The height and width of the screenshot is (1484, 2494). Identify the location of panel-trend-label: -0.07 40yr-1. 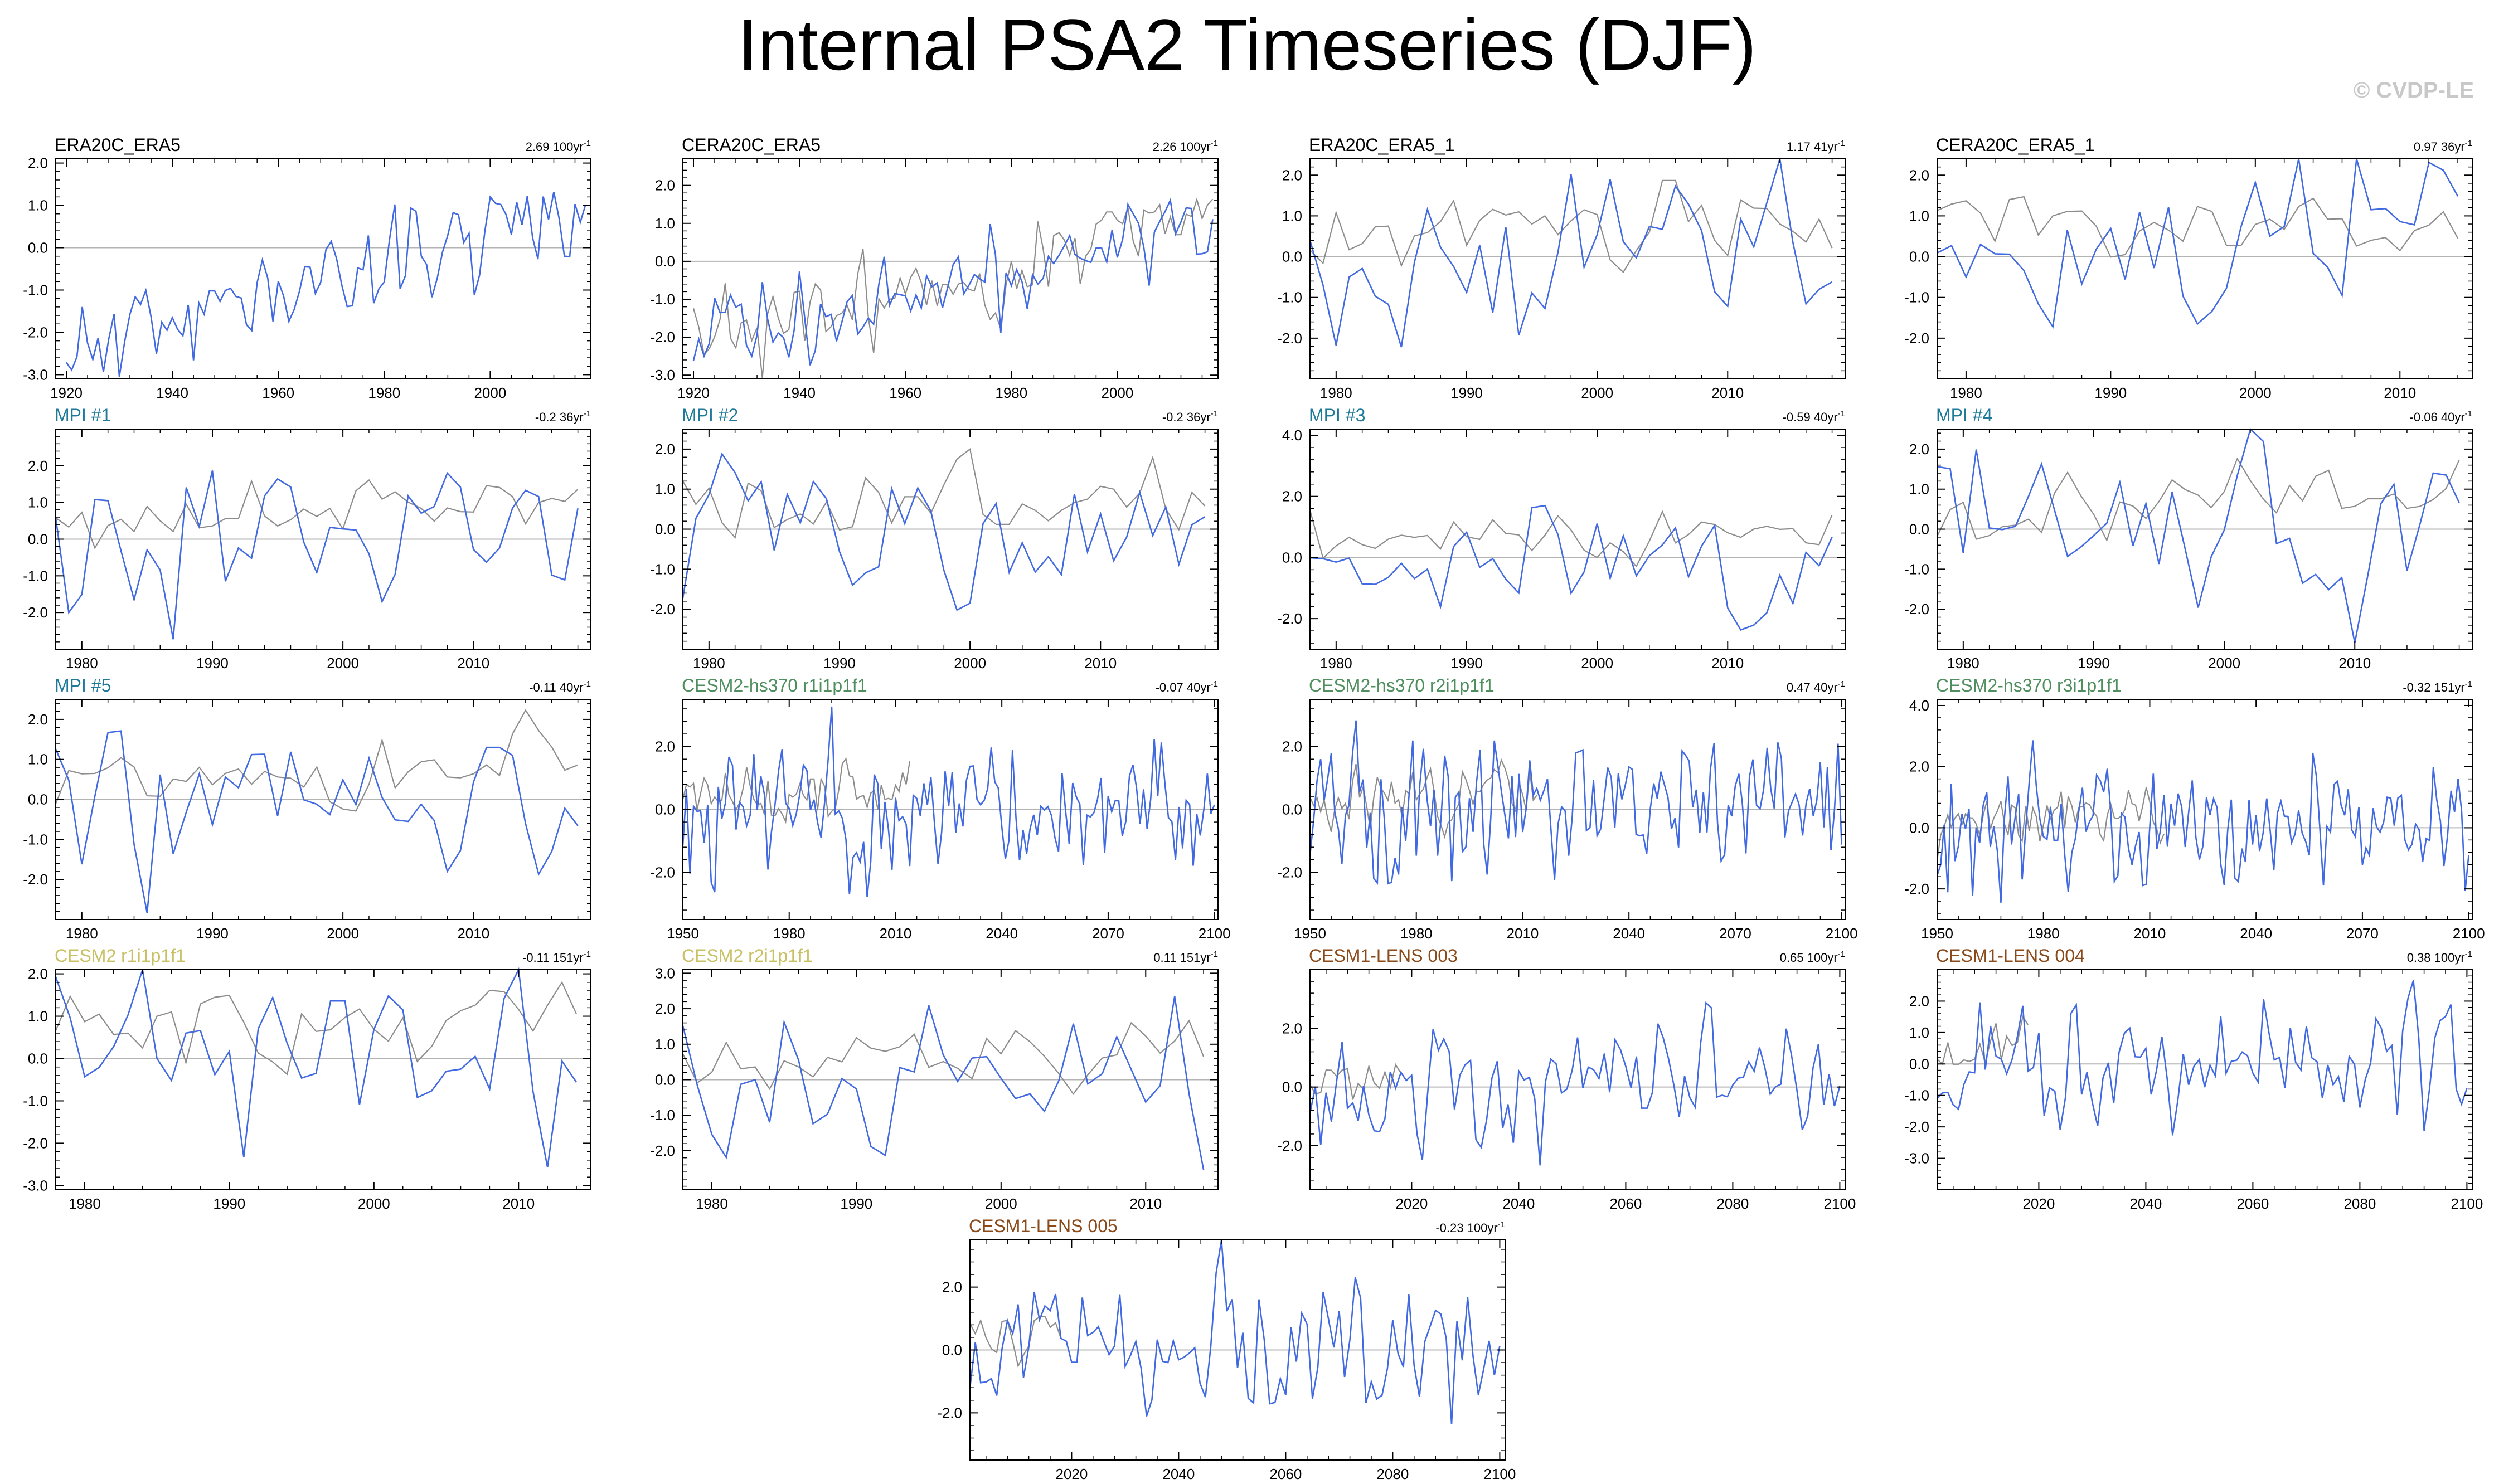
(1187, 686).